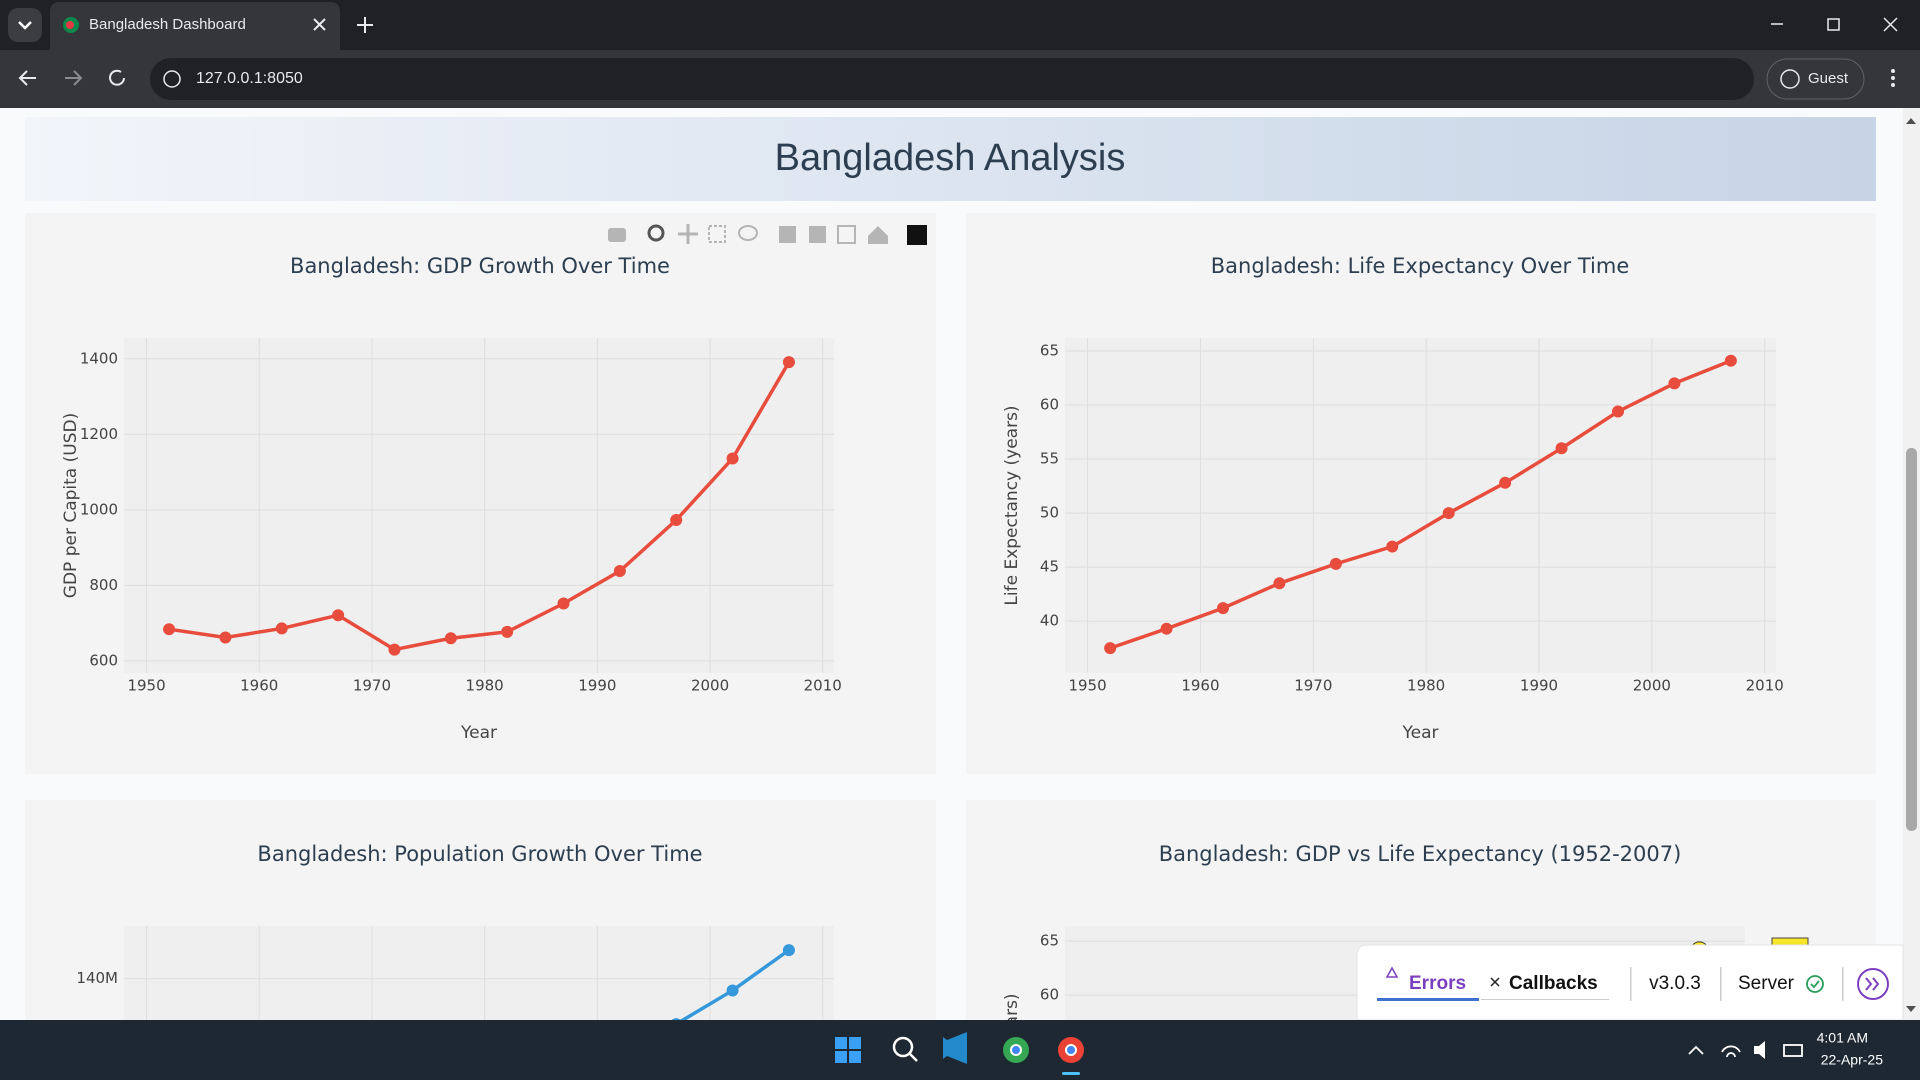 The height and width of the screenshot is (1080, 1920). I want to click on tray-overflow, so click(1696, 1050).